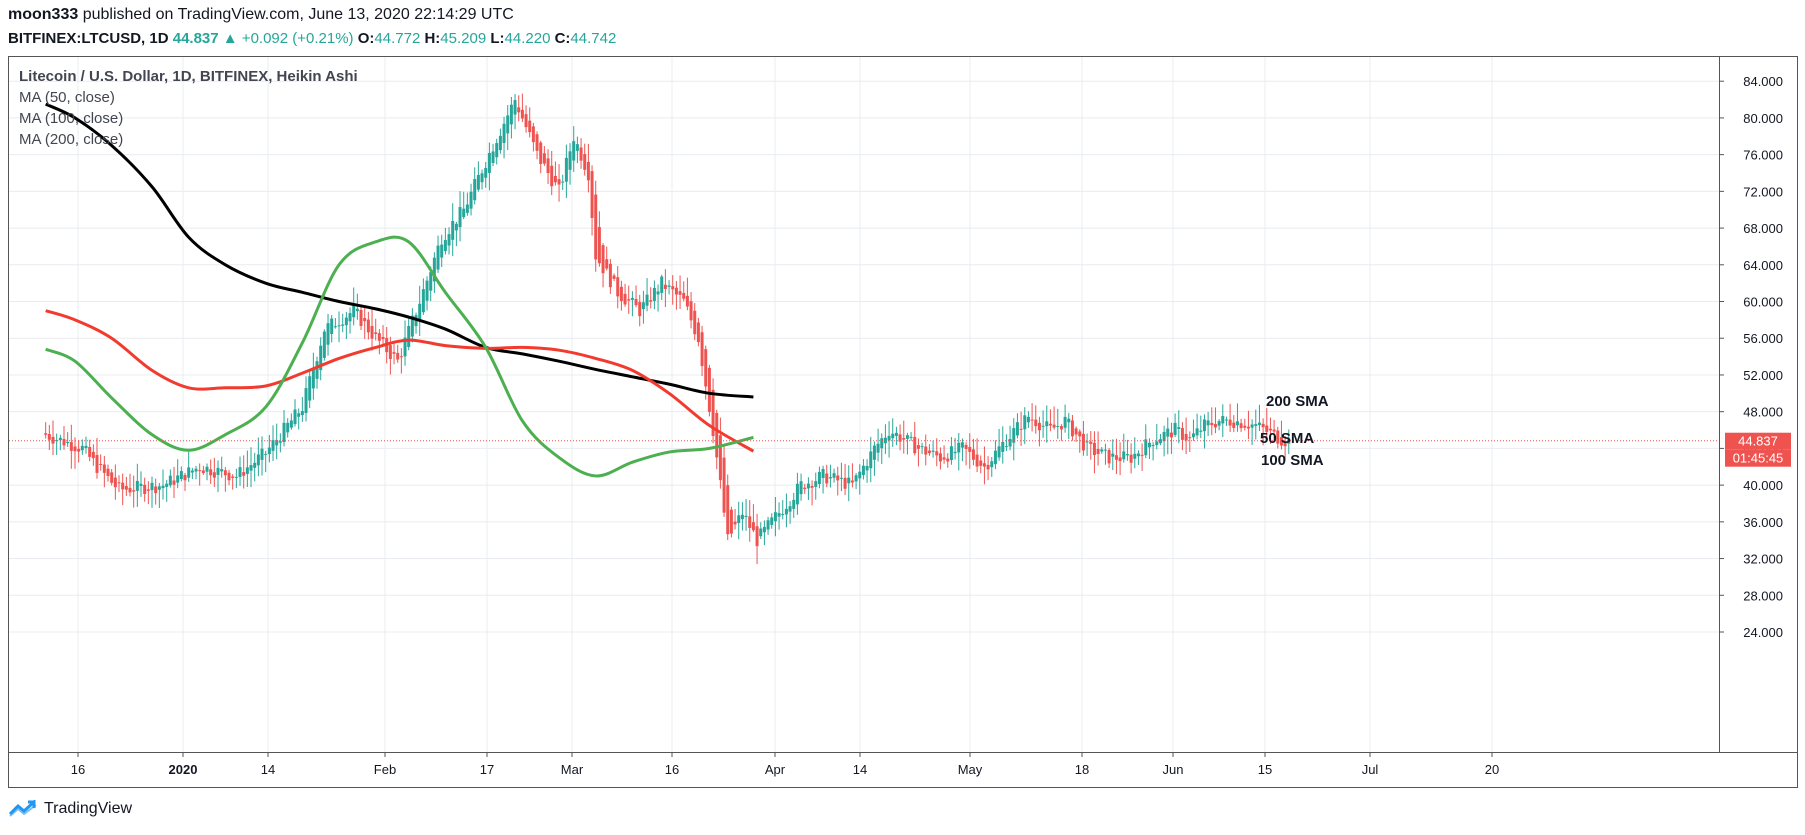 The width and height of the screenshot is (1805, 835). What do you see at coordinates (71, 139) in the screenshot?
I see `legend-ma200: MA (200, close)` at bounding box center [71, 139].